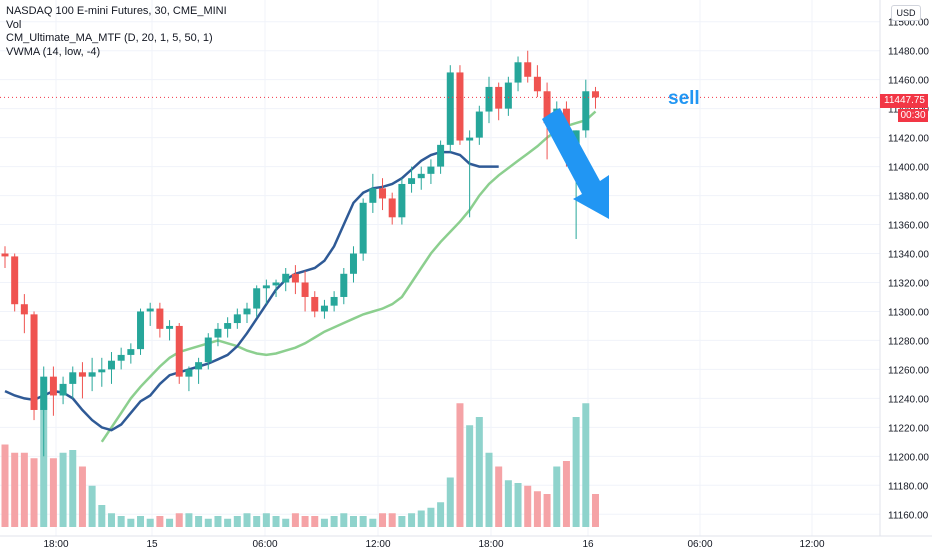 The height and width of the screenshot is (550, 932). What do you see at coordinates (913, 115) in the screenshot?
I see `bar-countdown-tag: 00:30` at bounding box center [913, 115].